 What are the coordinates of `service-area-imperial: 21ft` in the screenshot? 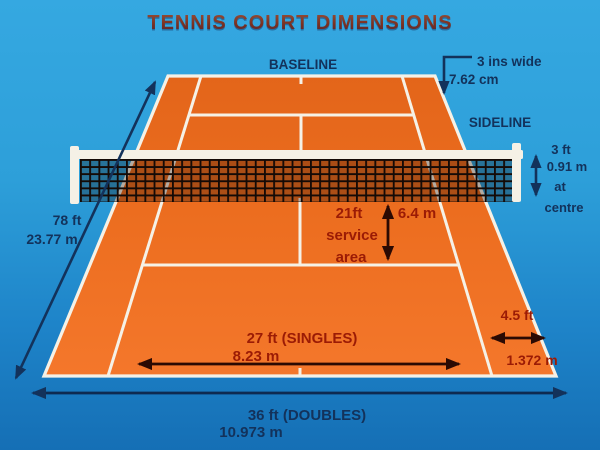 It's located at (349, 213).